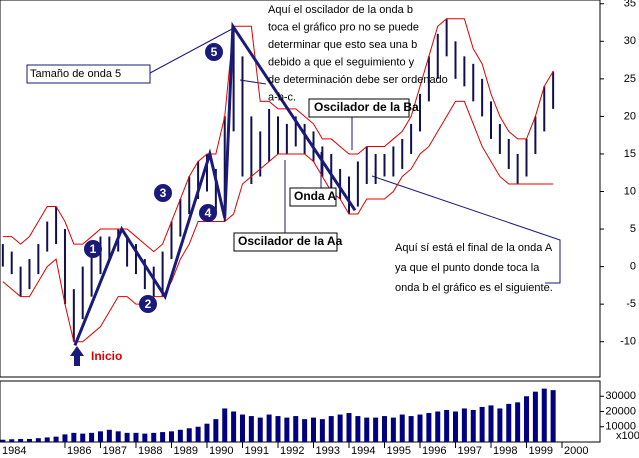 The image size is (639, 458). Describe the element at coordinates (630, 41) in the screenshot. I see `y-tick-label: 30` at that location.